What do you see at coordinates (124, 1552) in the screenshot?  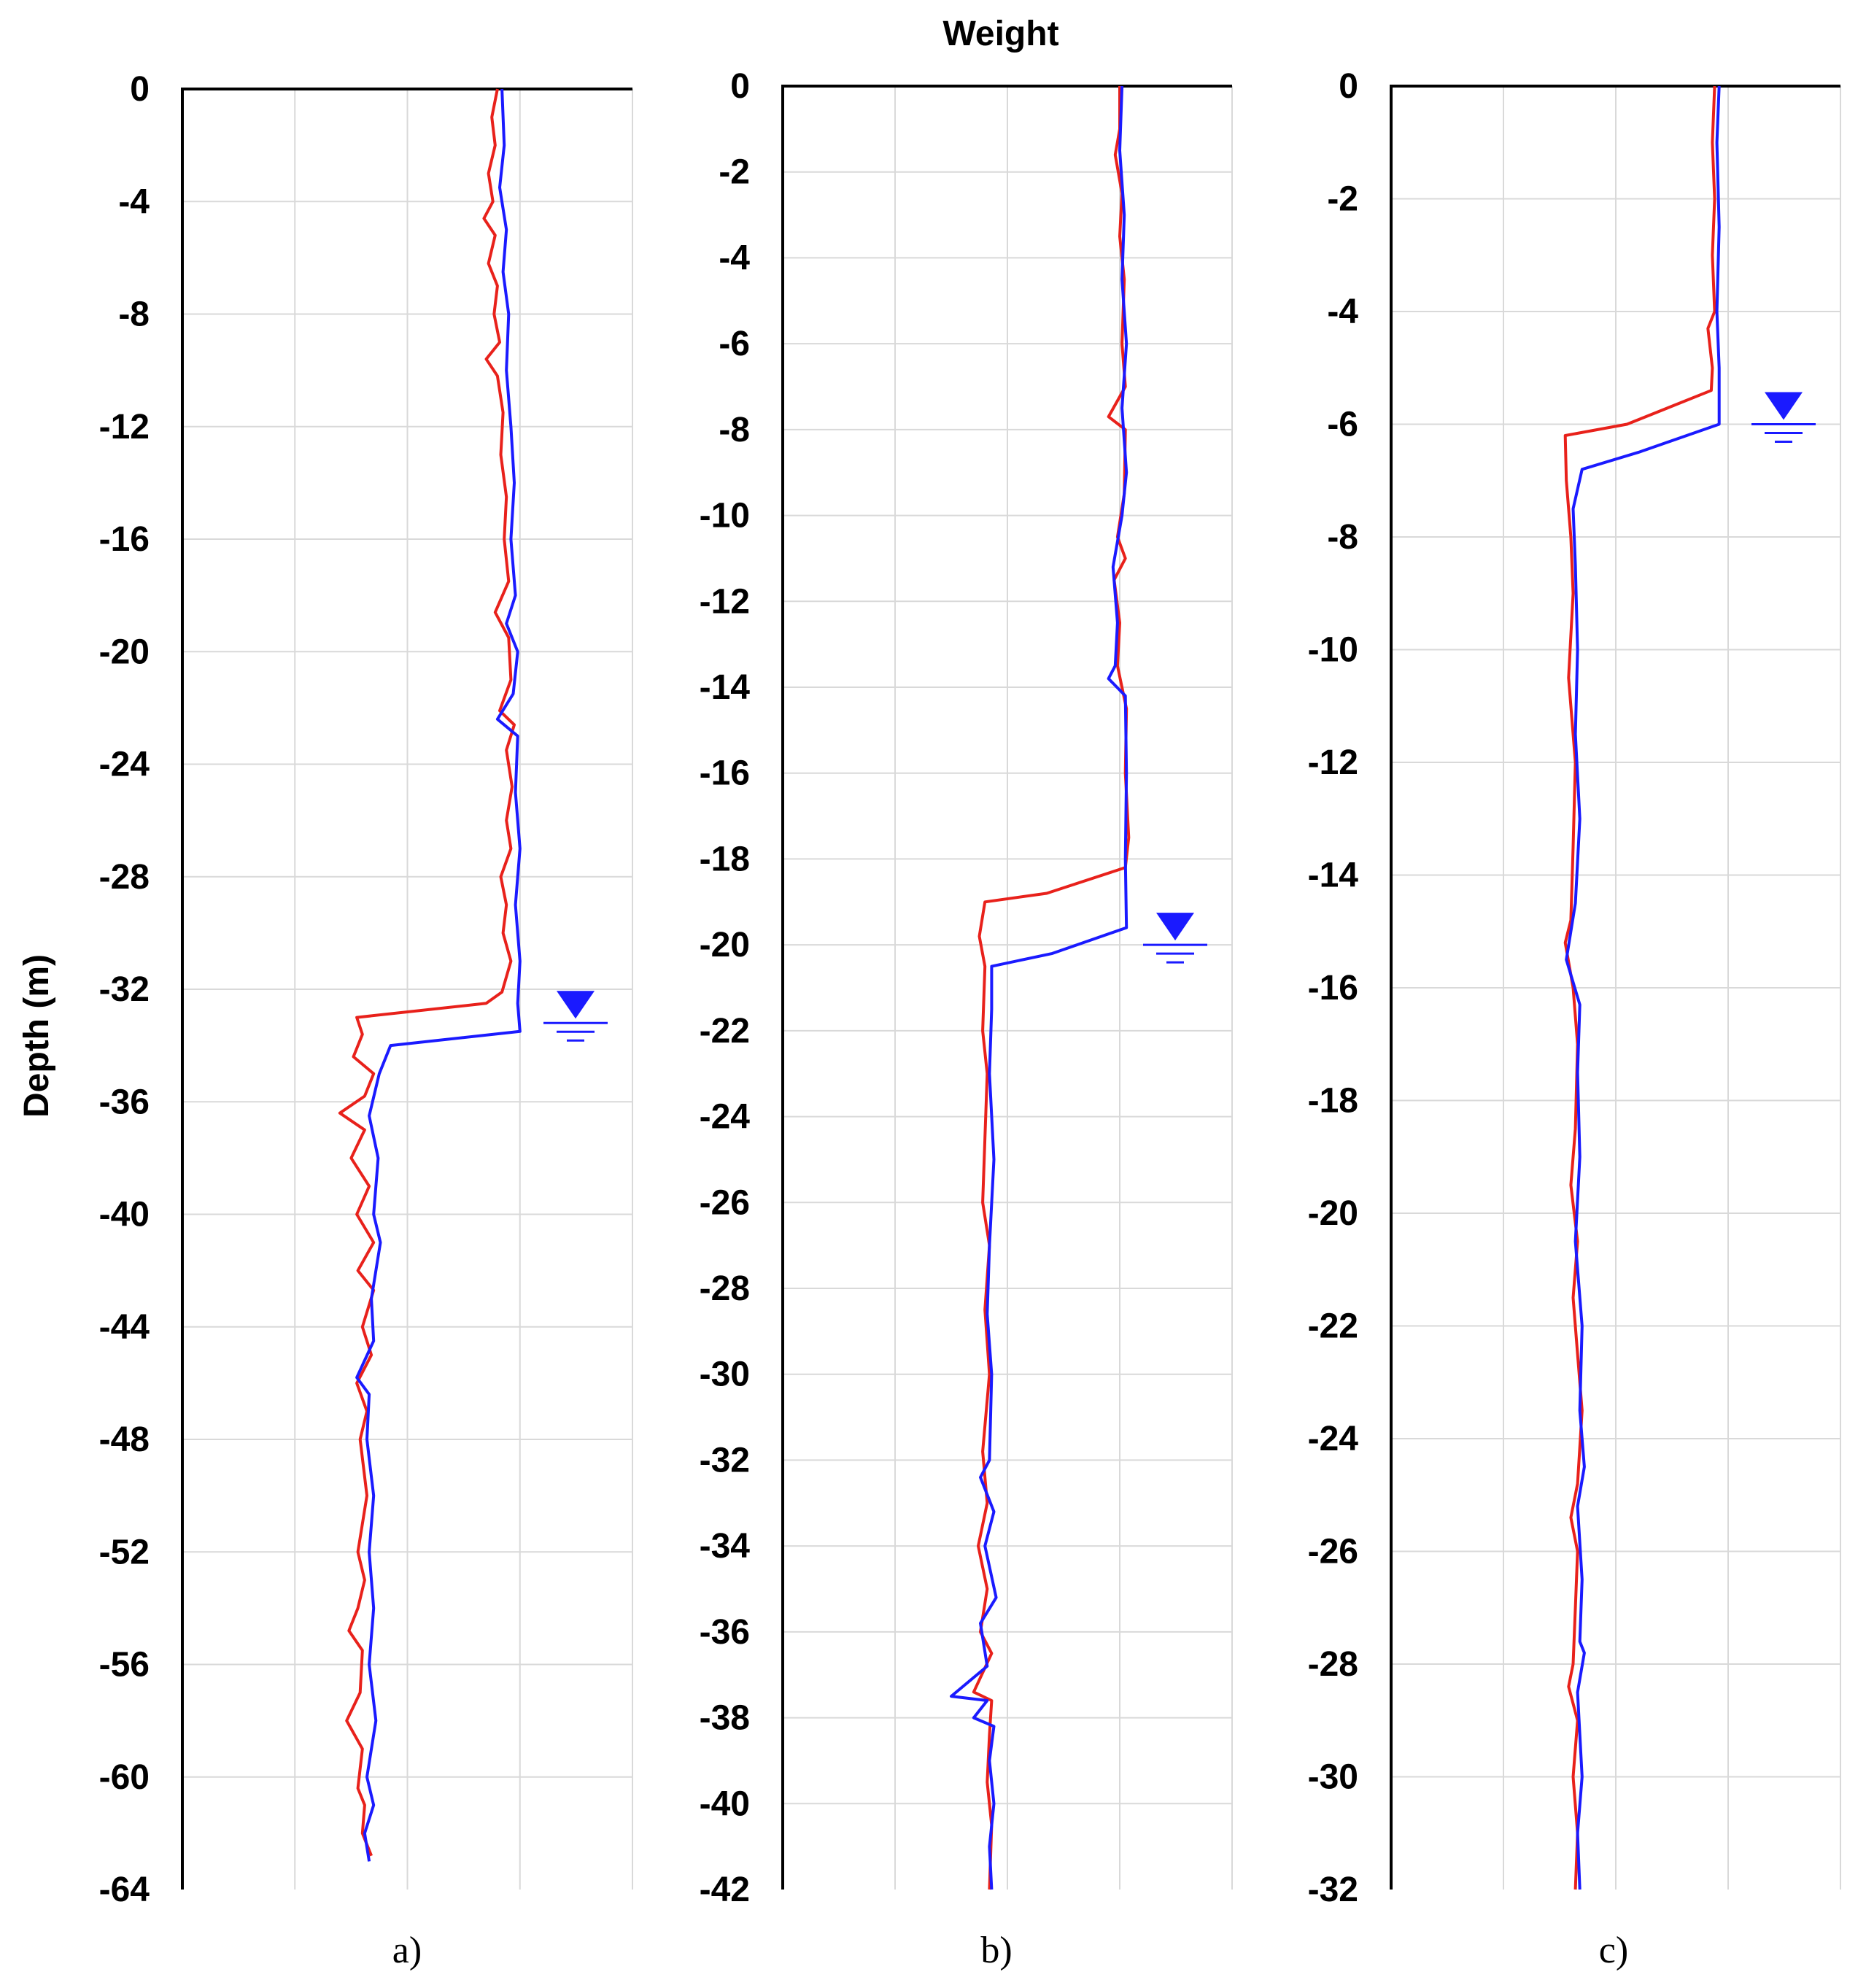 I see `y-tick-label: -52` at bounding box center [124, 1552].